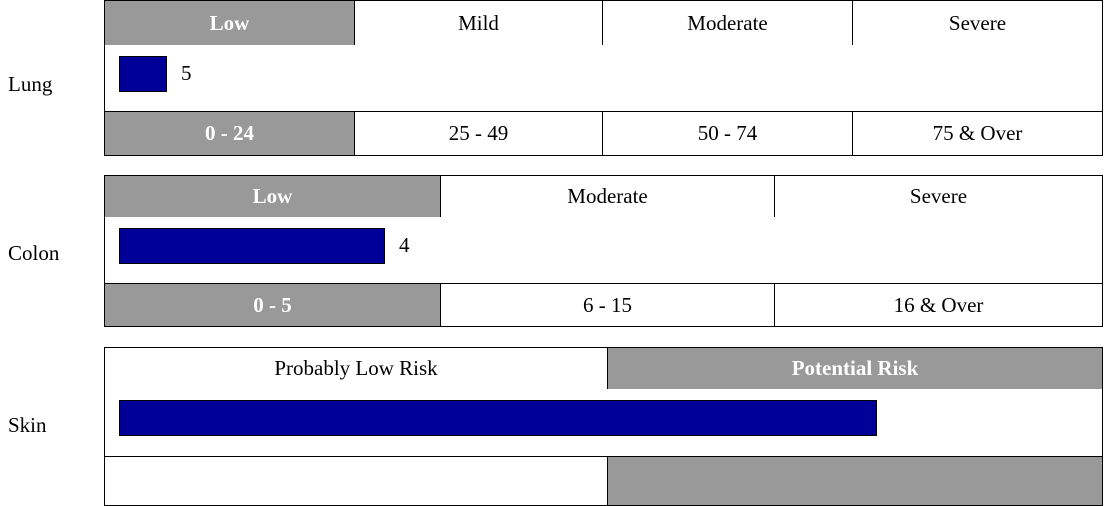 This screenshot has width=1106, height=506. I want to click on category-probably-low-risk: Probably Low Risk, so click(356, 368).